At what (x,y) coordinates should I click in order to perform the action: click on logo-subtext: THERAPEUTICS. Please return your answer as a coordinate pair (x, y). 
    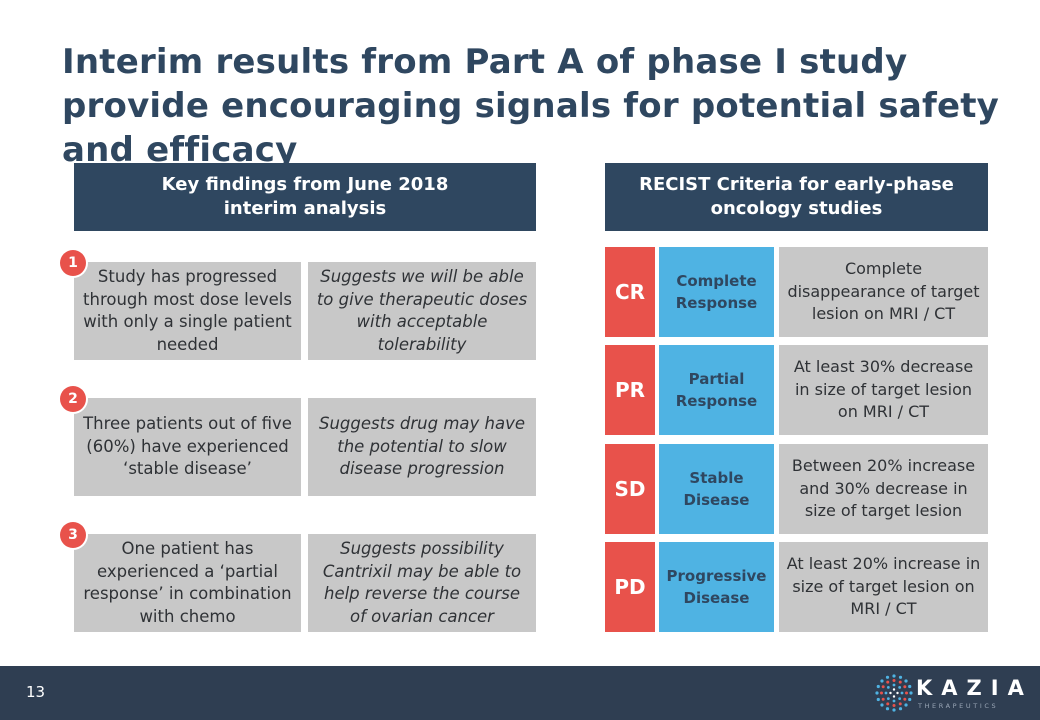
    Looking at the image, I should click on (958, 706).